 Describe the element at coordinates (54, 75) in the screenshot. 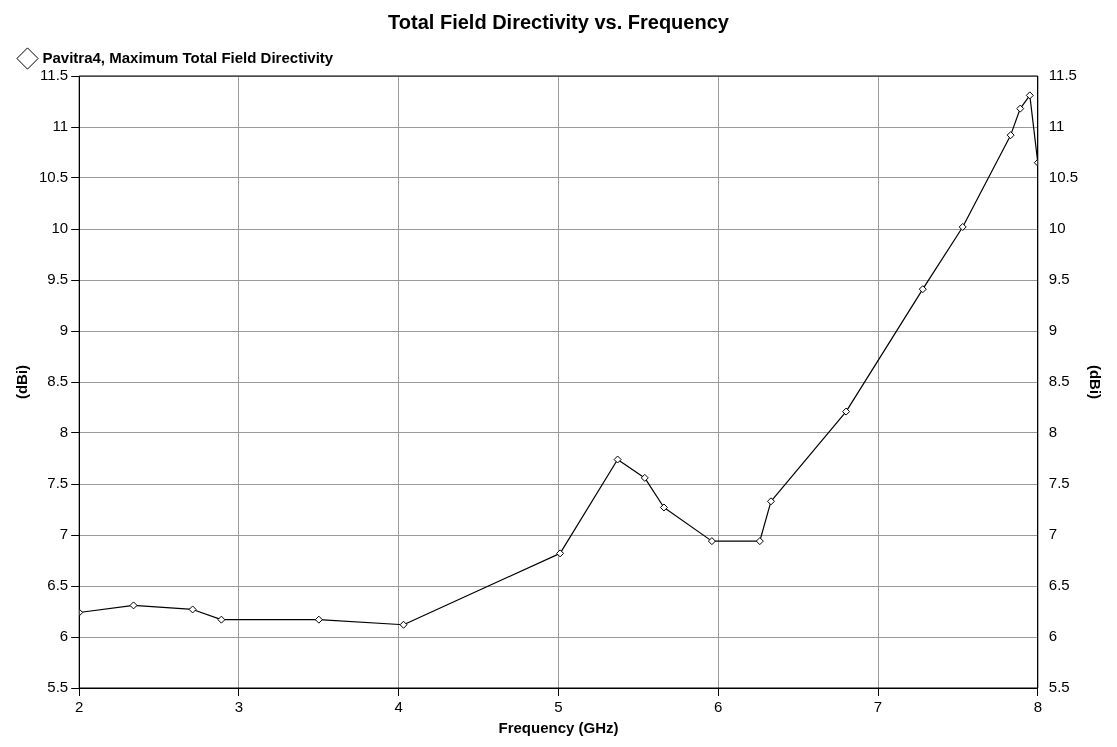

I see `y-tick-label: 11.5` at that location.